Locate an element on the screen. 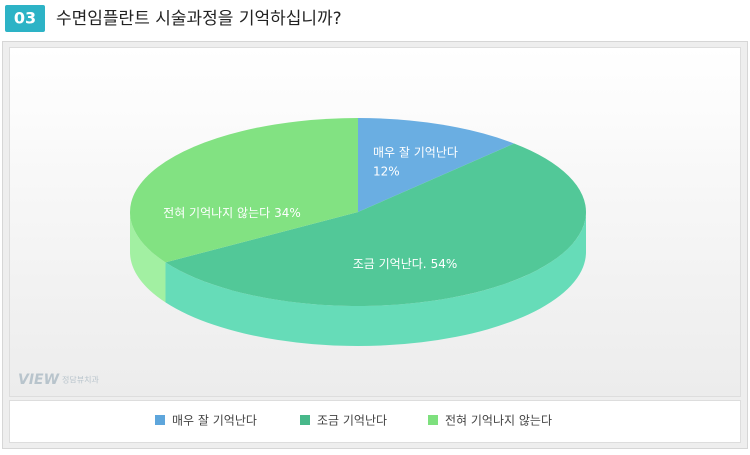  data-label-name: 전혀 기억나지 않는다 is located at coordinates (216, 213).